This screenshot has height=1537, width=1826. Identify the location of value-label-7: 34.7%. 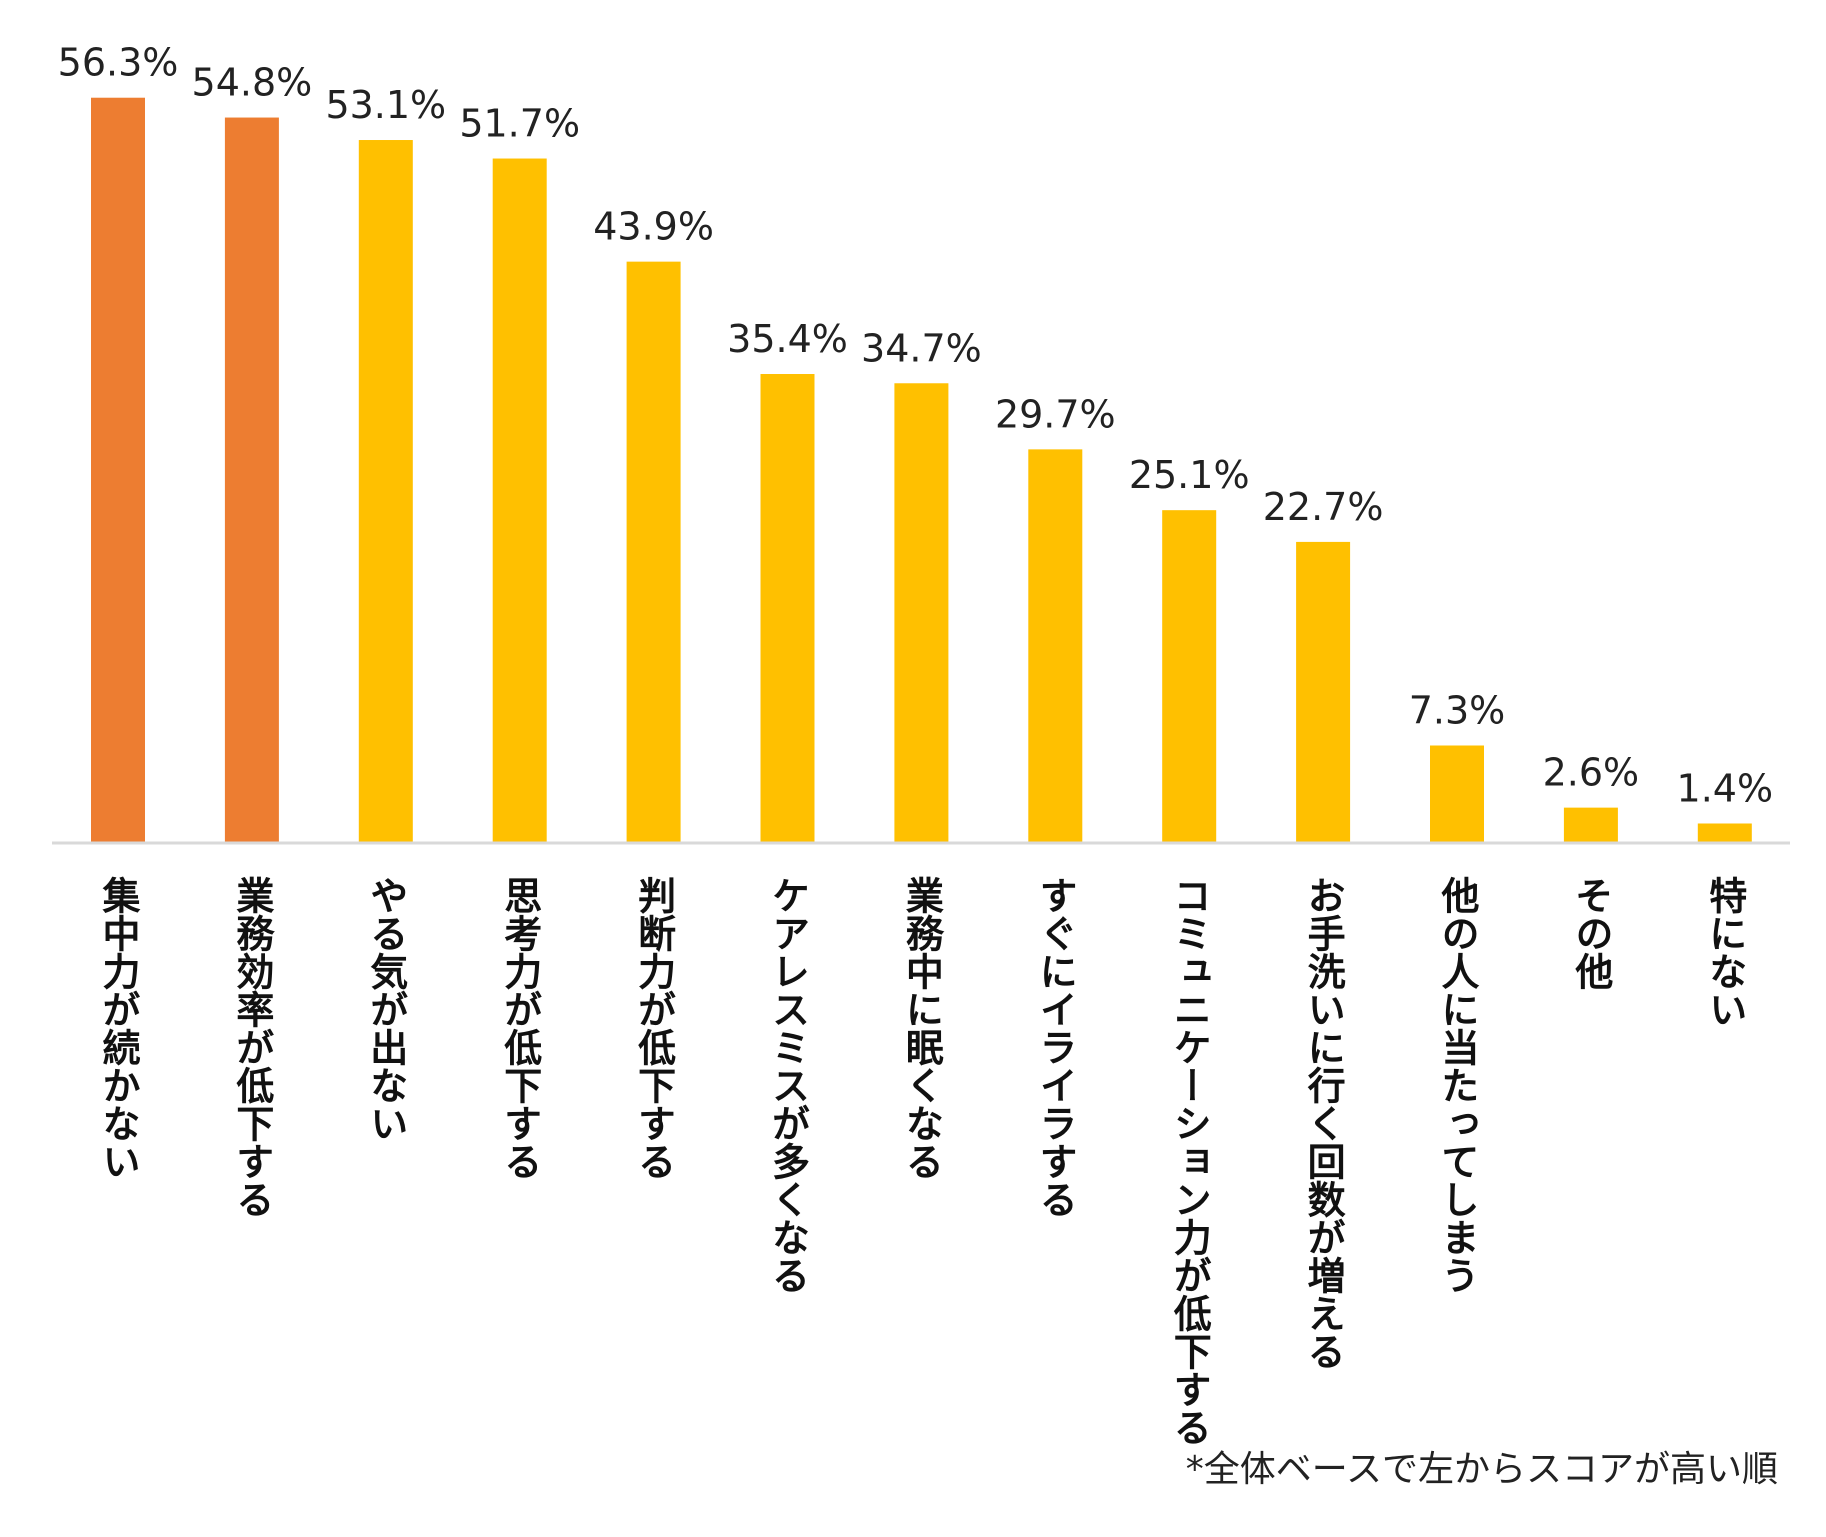
(921, 348).